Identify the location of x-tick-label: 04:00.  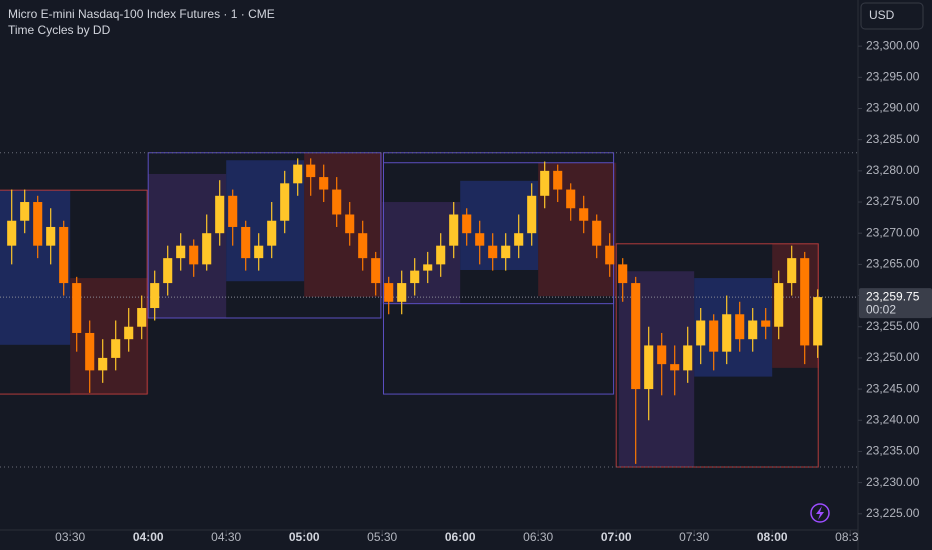
(148, 537).